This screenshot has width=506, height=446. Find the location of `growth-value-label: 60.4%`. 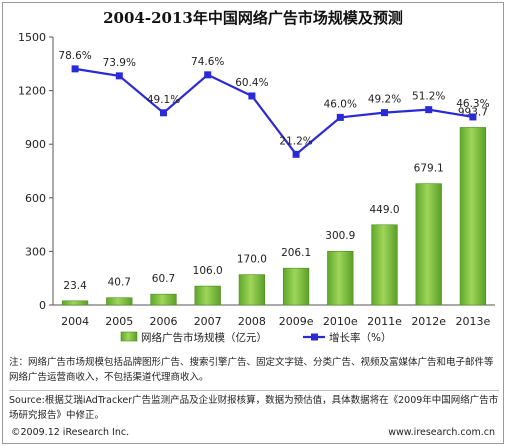

growth-value-label: 60.4% is located at coordinates (251, 83).